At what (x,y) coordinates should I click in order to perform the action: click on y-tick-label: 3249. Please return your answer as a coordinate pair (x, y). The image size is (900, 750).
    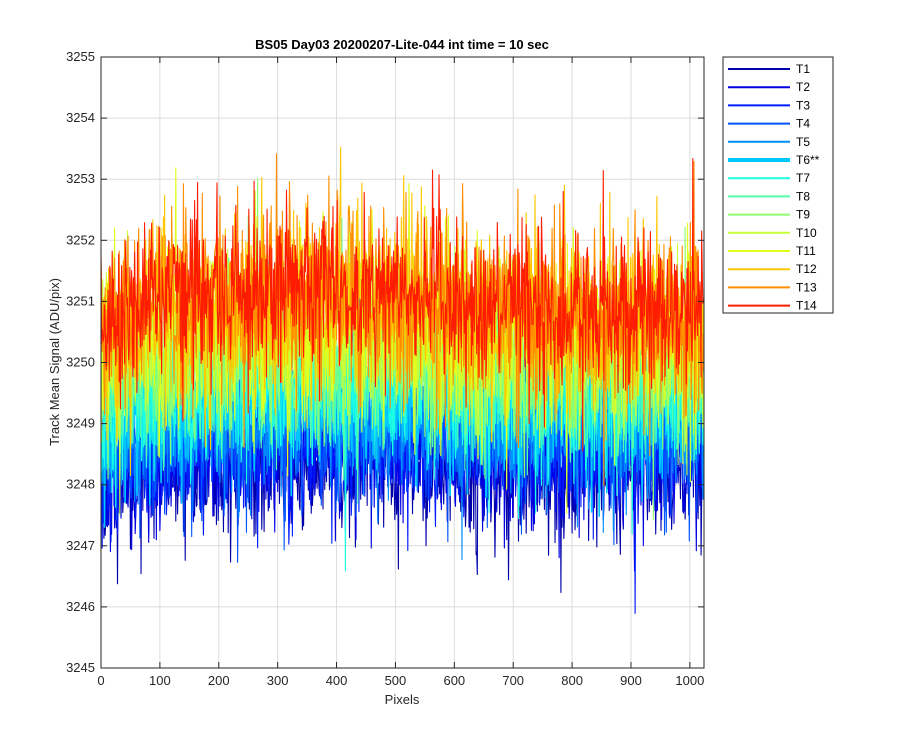
    Looking at the image, I should click on (80, 423).